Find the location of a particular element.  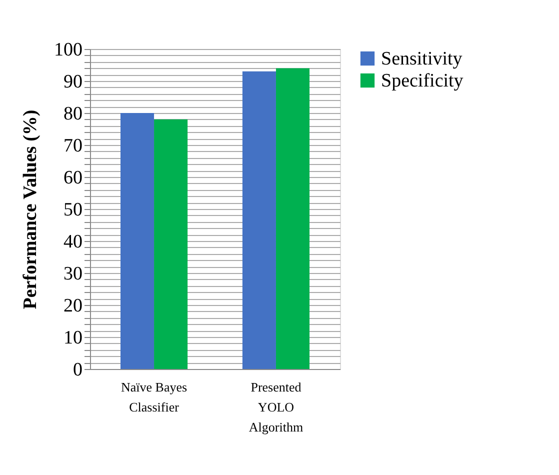

y-tick-label: 100 is located at coordinates (68, 50).